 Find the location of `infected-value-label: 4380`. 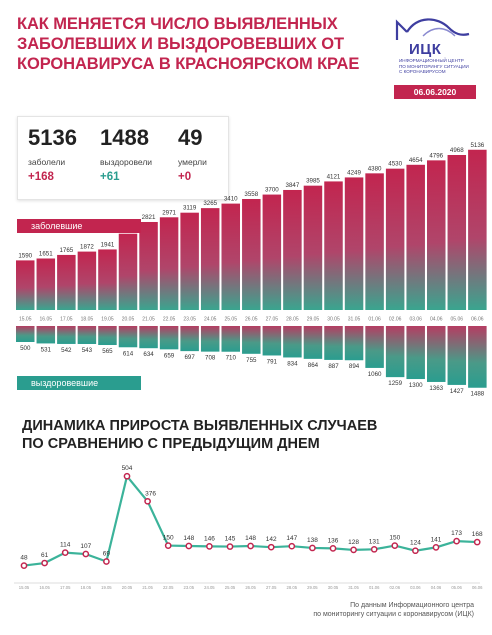

infected-value-label: 4380 is located at coordinates (375, 168).